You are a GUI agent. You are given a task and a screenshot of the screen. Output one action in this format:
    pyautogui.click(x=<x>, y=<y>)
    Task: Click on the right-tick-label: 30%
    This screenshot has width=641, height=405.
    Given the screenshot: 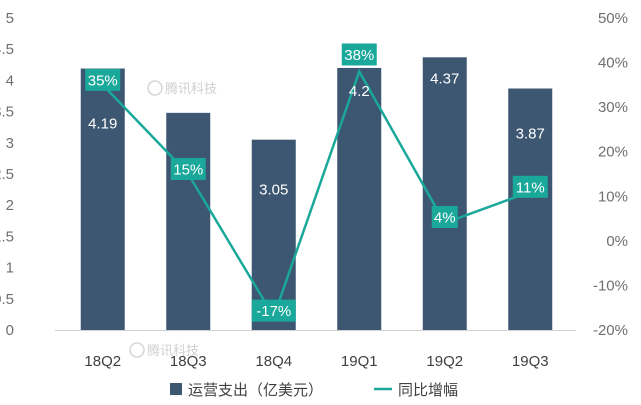 What is the action you would take?
    pyautogui.click(x=613, y=107)
    